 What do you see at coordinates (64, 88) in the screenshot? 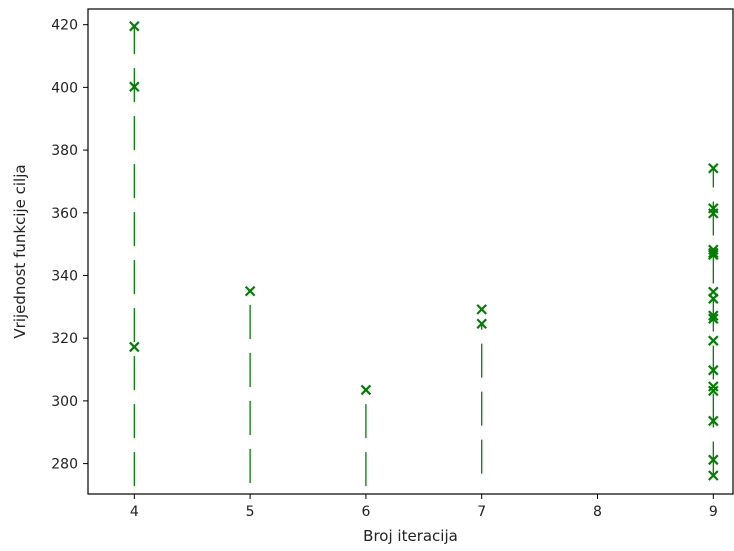
I see `y-tick-label: 400` at bounding box center [64, 88].